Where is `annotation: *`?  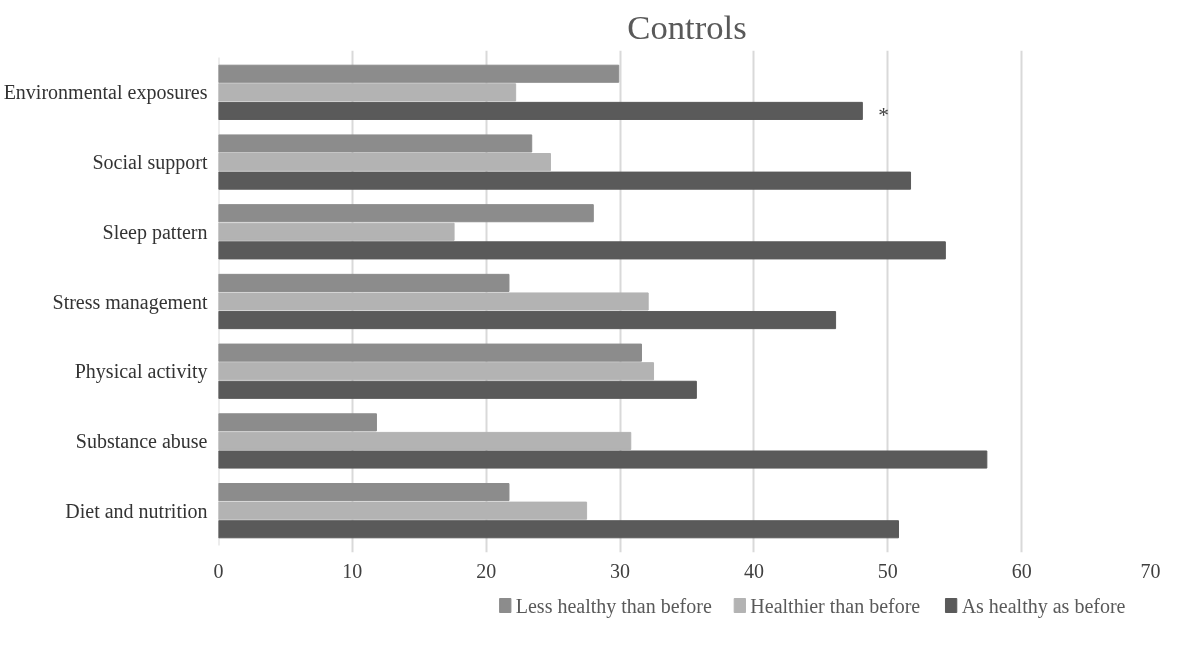
annotation: * is located at coordinates (884, 114).